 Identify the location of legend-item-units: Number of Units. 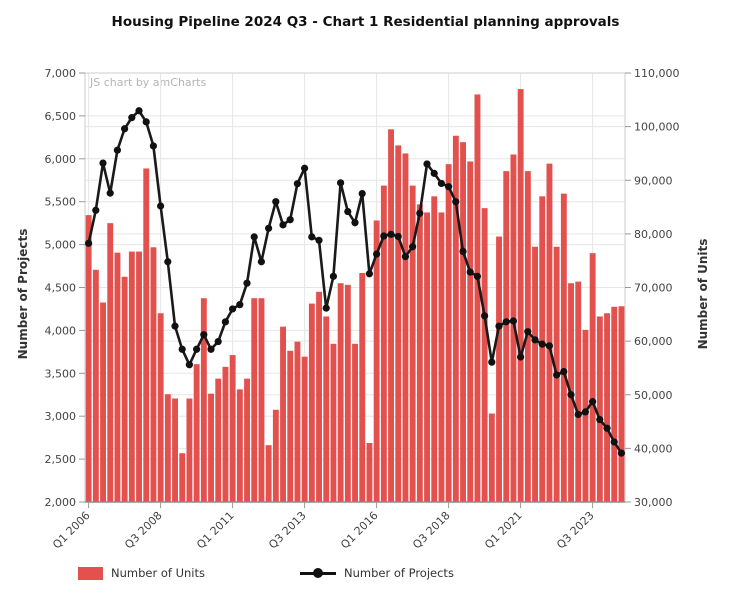
(141, 573).